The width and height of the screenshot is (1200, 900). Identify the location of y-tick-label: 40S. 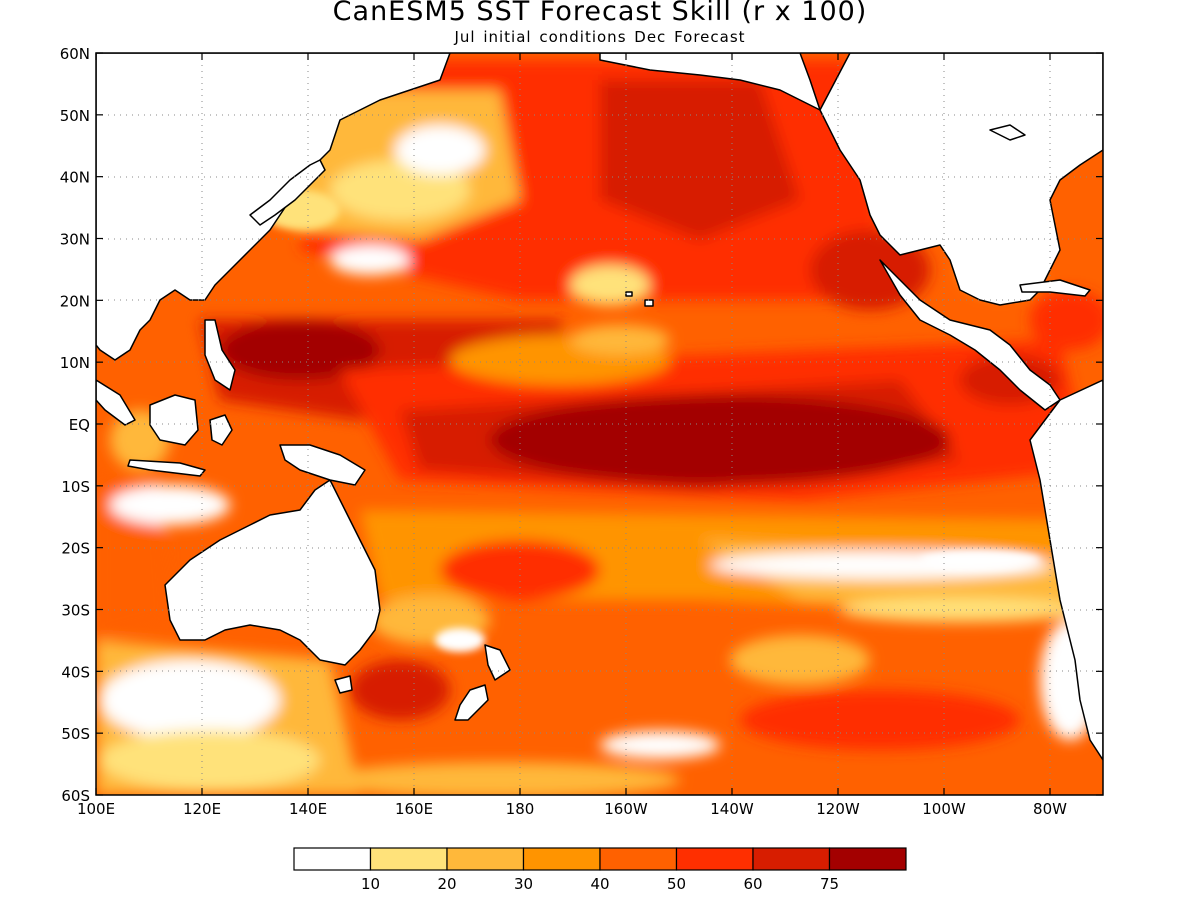
(75, 672).